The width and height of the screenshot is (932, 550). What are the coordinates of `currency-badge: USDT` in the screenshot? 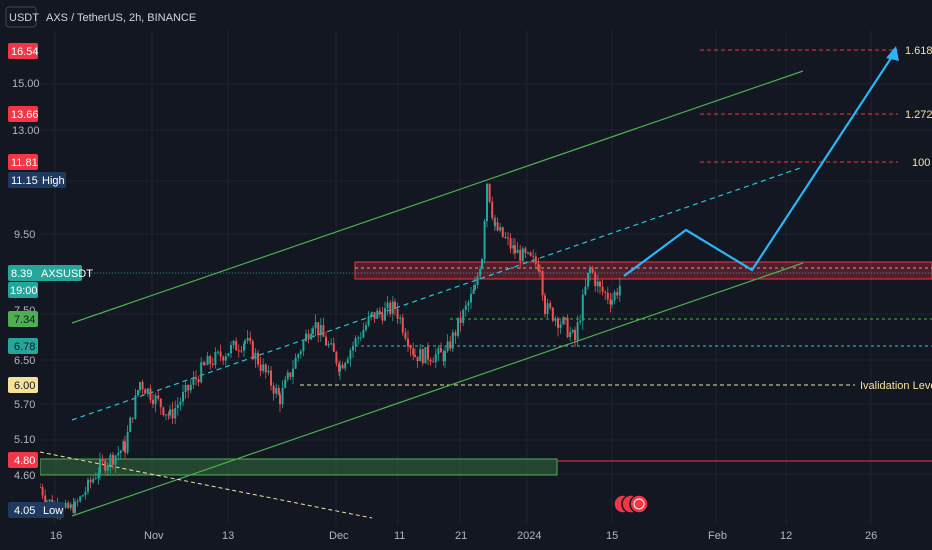 It's located at (22, 17).